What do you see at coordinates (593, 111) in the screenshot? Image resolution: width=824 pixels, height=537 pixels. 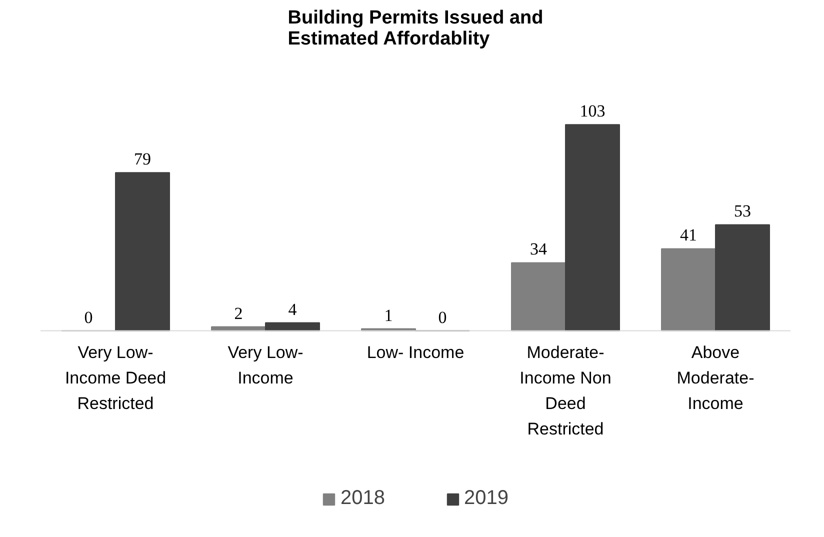 I see `data-label: 103` at bounding box center [593, 111].